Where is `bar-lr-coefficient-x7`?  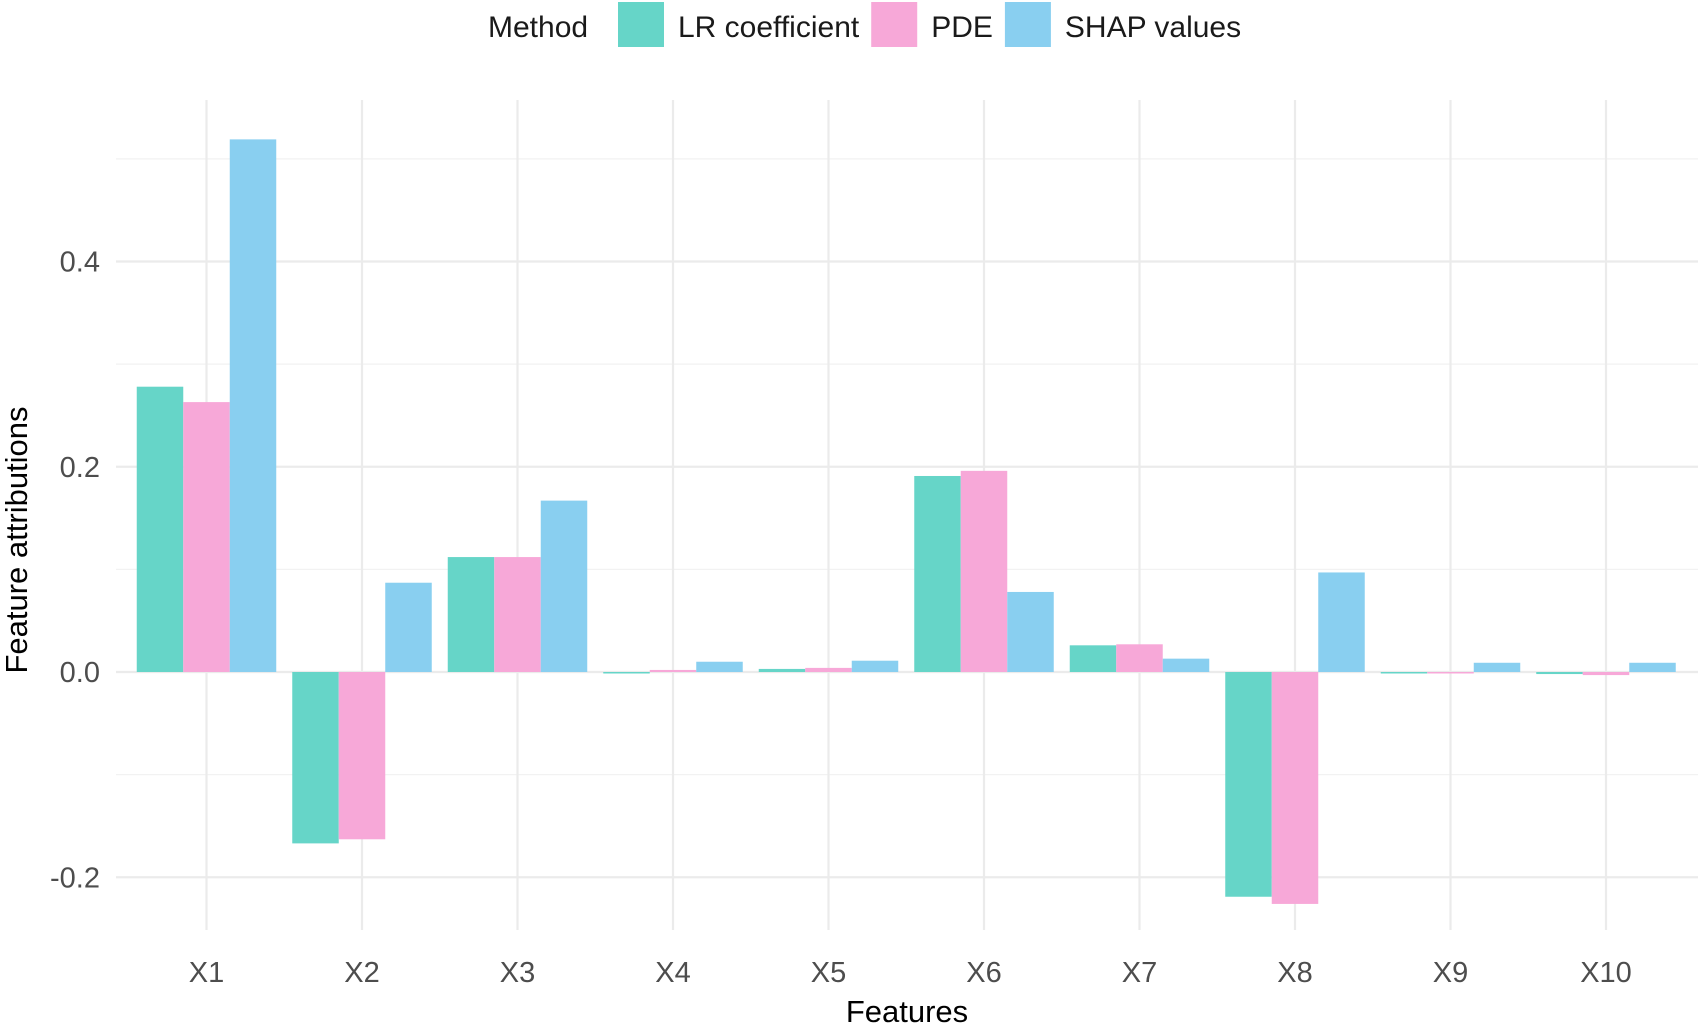 bar-lr-coefficient-x7 is located at coordinates (1093, 658).